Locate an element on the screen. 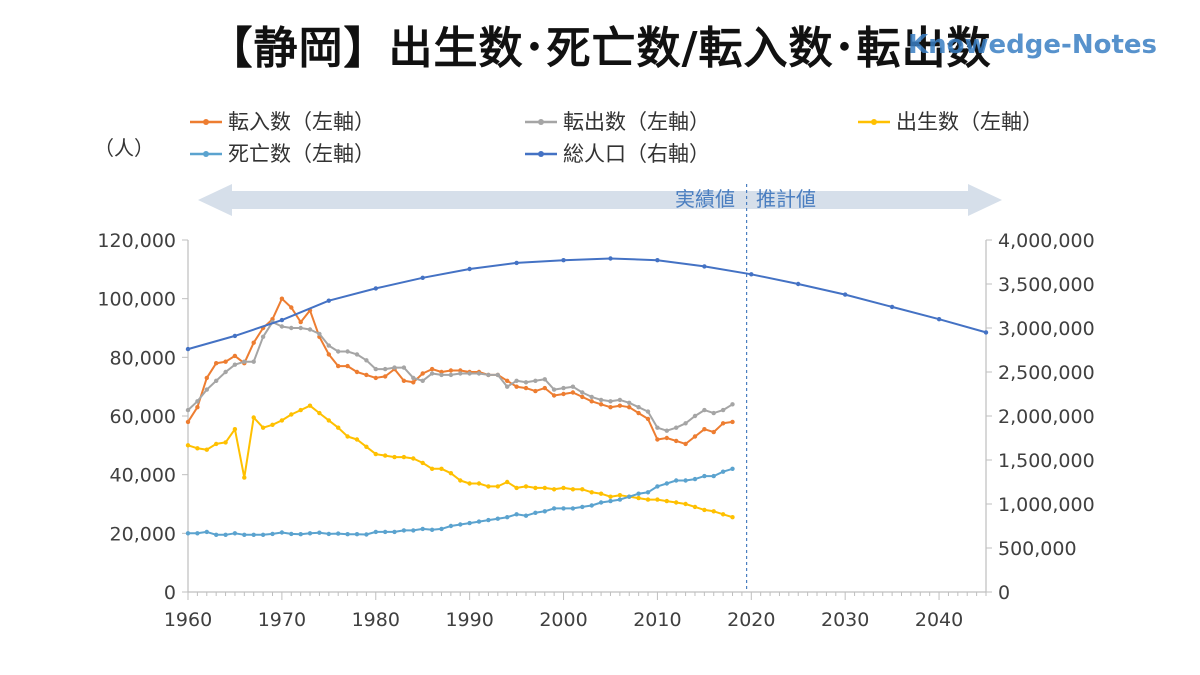 The image size is (1200, 675). series-line is located at coordinates (460, 461).